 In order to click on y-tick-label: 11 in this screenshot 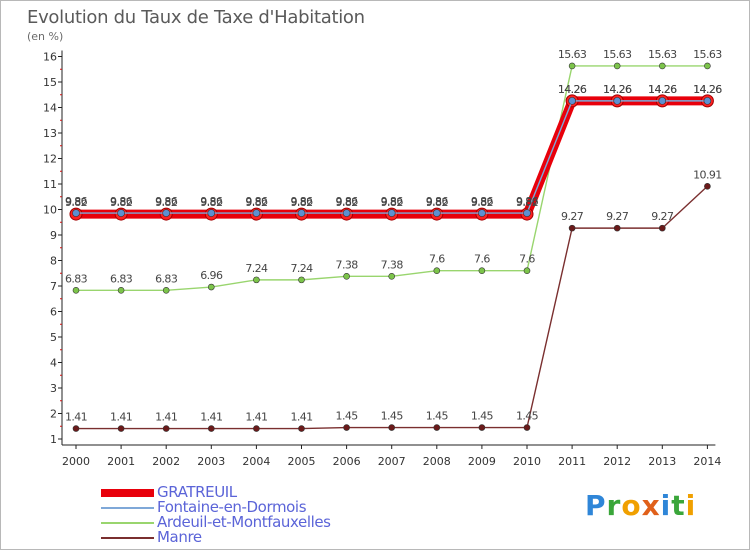, I will do `click(50, 184)`.